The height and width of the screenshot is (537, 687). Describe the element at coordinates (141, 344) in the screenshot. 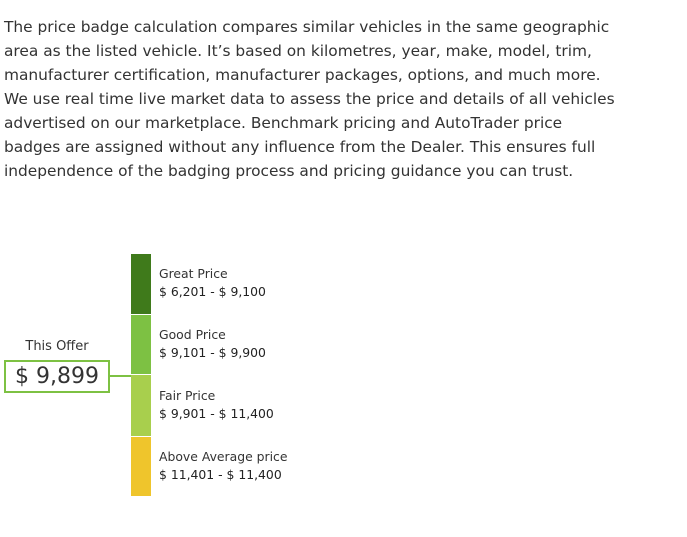

I see `good-price-bar` at that location.